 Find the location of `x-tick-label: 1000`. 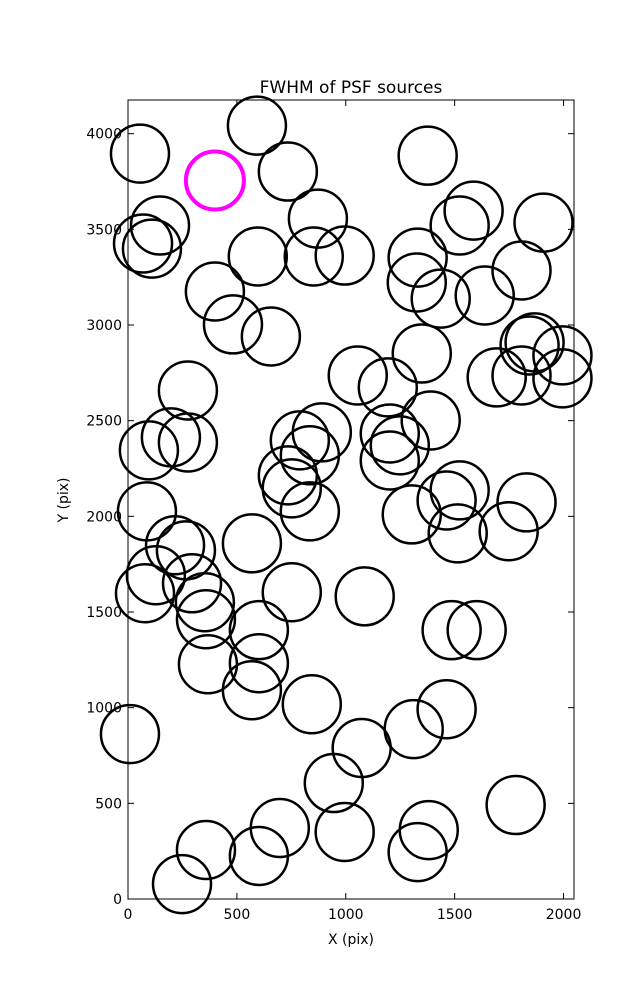

x-tick-label: 1000 is located at coordinates (346, 915).